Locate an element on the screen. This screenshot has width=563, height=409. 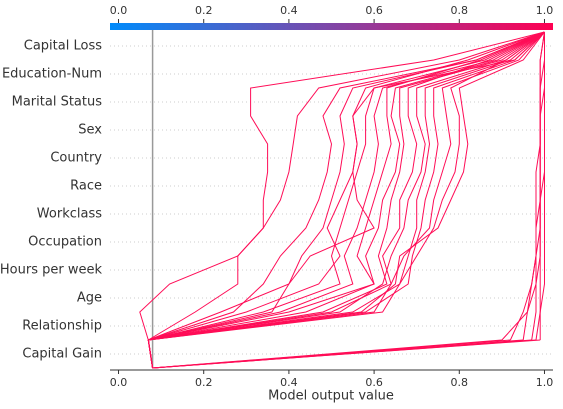
x-tick-label: 0.0 is located at coordinates (119, 382).